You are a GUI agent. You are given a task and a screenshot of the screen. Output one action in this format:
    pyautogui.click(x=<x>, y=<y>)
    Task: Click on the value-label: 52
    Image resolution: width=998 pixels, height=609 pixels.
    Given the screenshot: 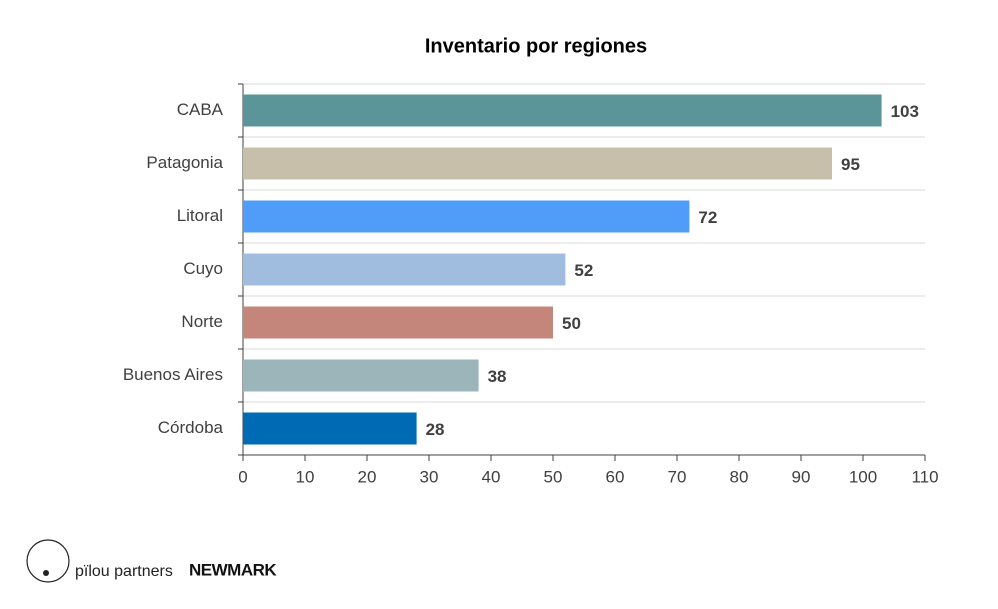 What is the action you would take?
    pyautogui.click(x=583, y=270)
    